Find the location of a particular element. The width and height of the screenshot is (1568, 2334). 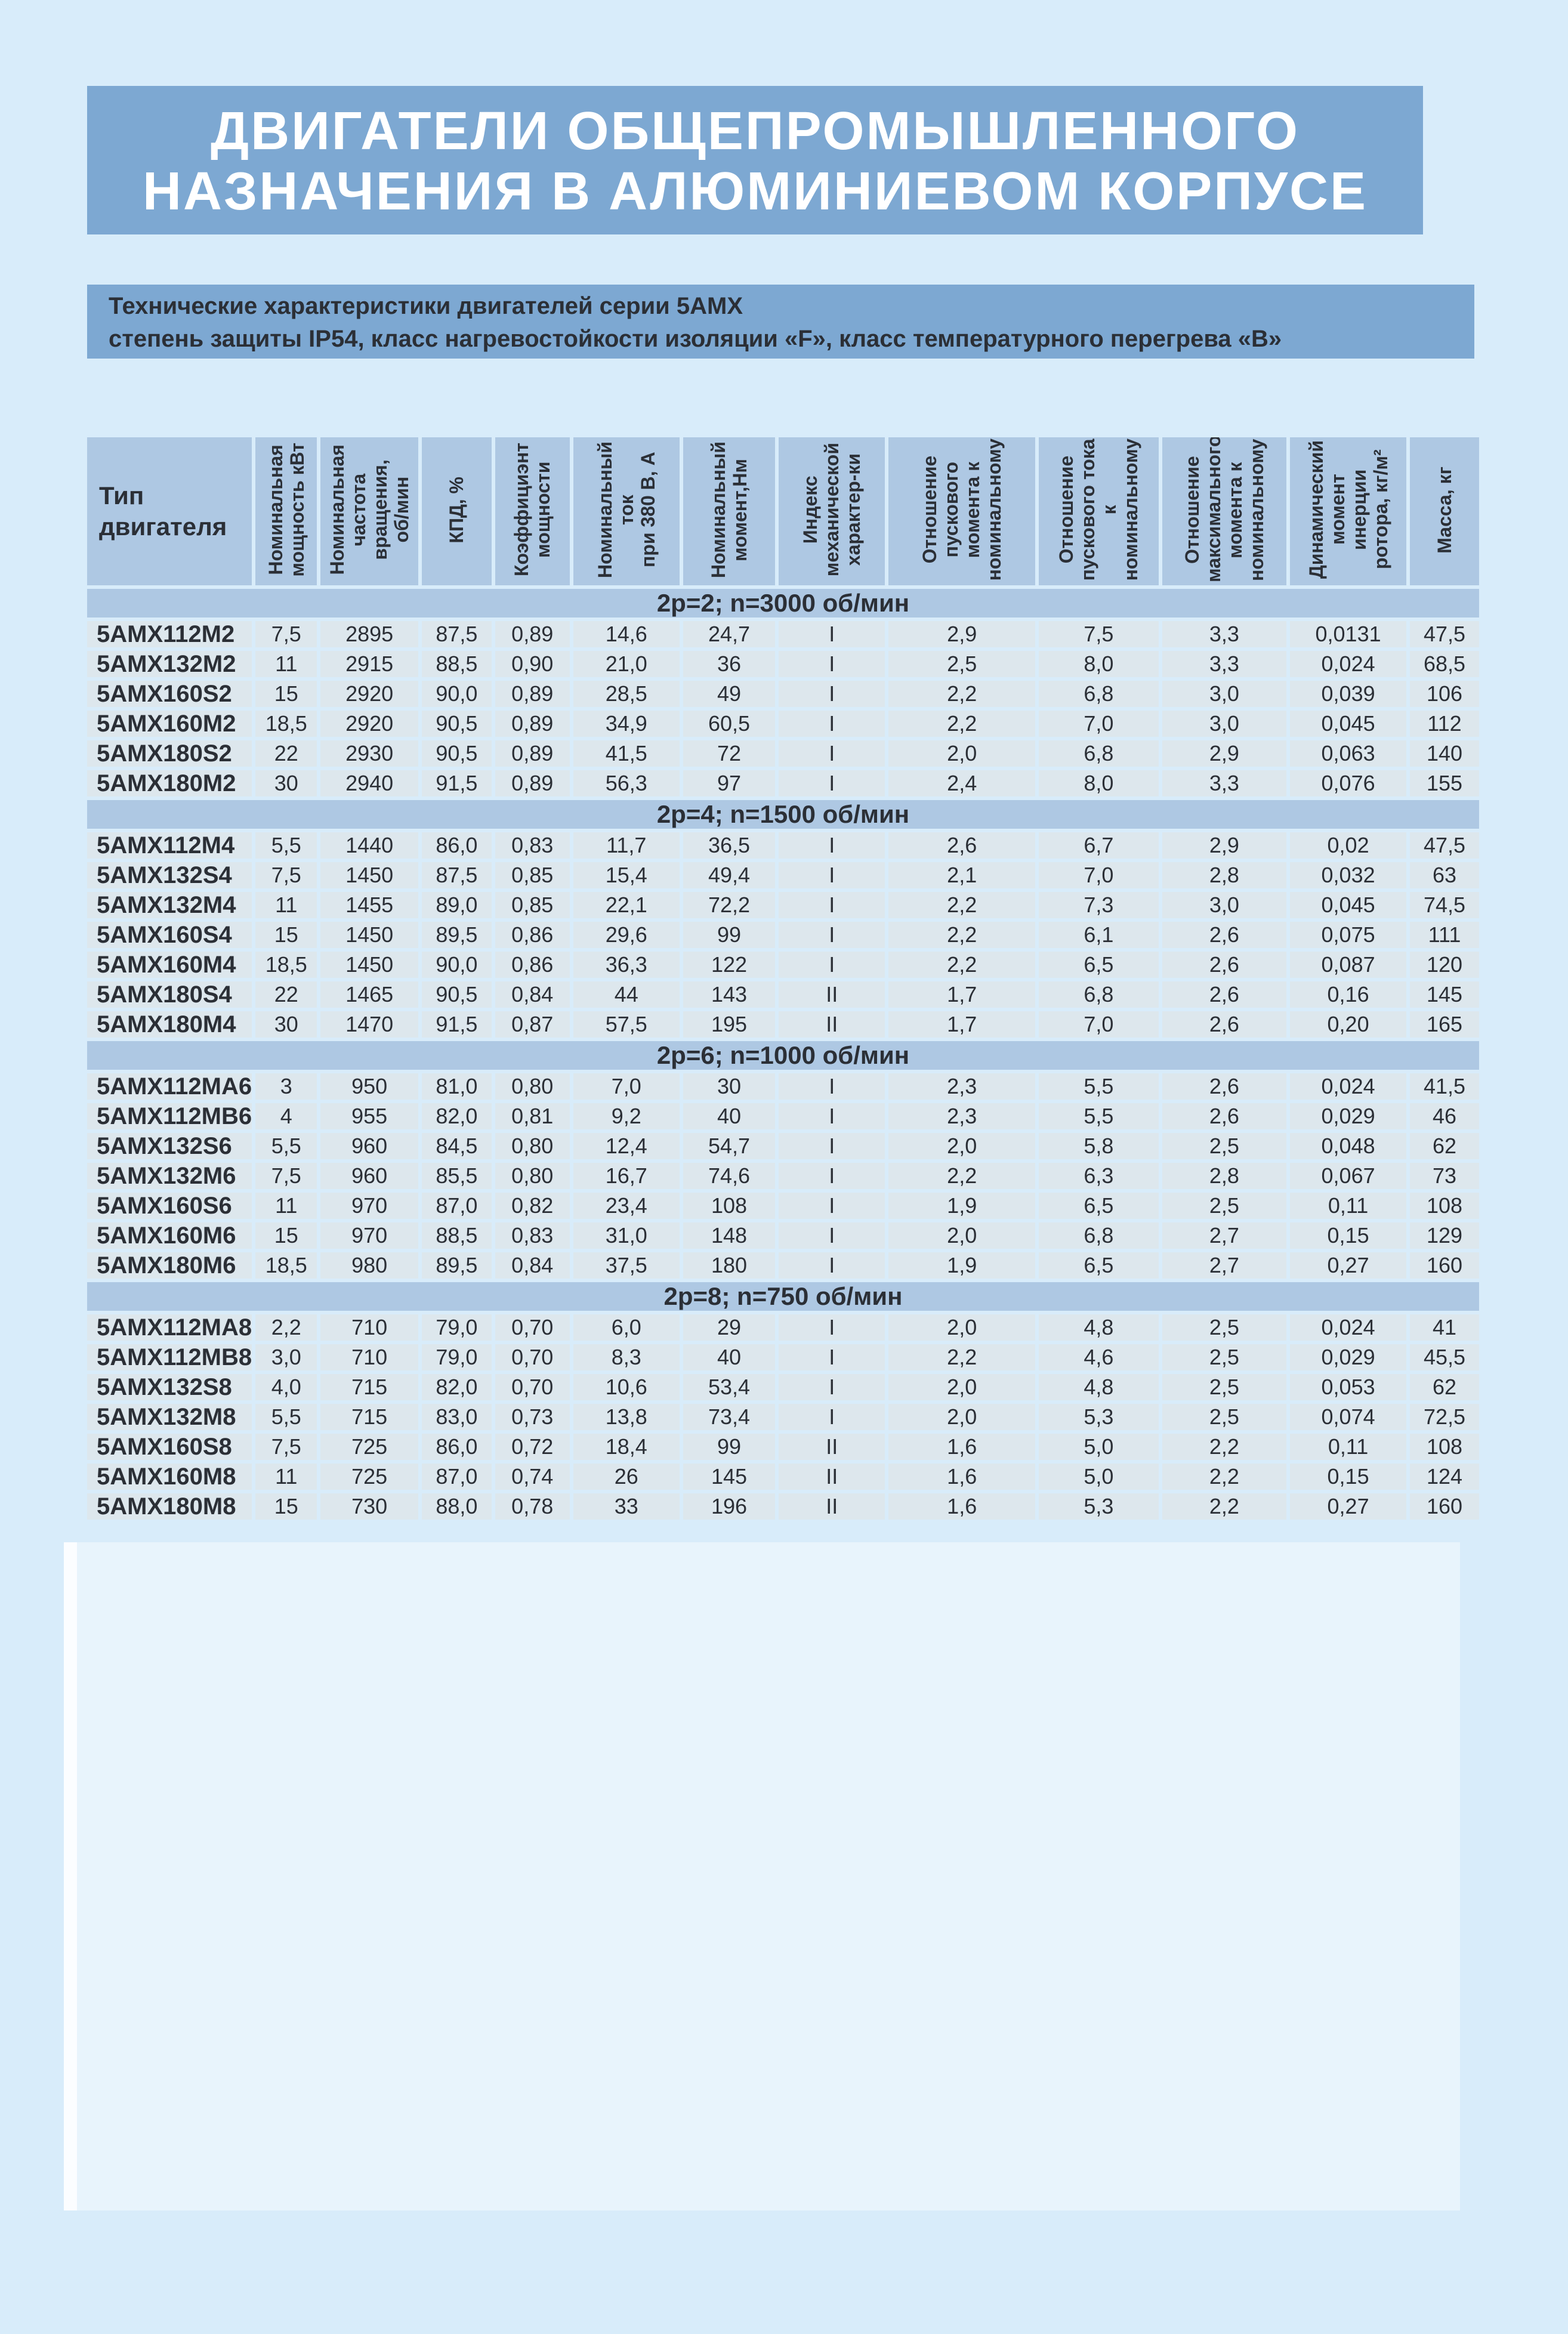

value-cell: 129 is located at coordinates (1444, 1235).